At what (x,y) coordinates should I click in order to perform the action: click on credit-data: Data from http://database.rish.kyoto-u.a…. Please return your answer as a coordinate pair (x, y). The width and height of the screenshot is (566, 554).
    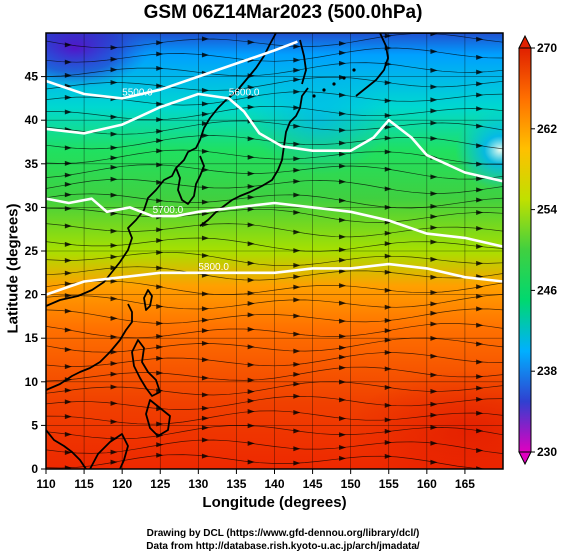
    Looking at the image, I should click on (283, 546).